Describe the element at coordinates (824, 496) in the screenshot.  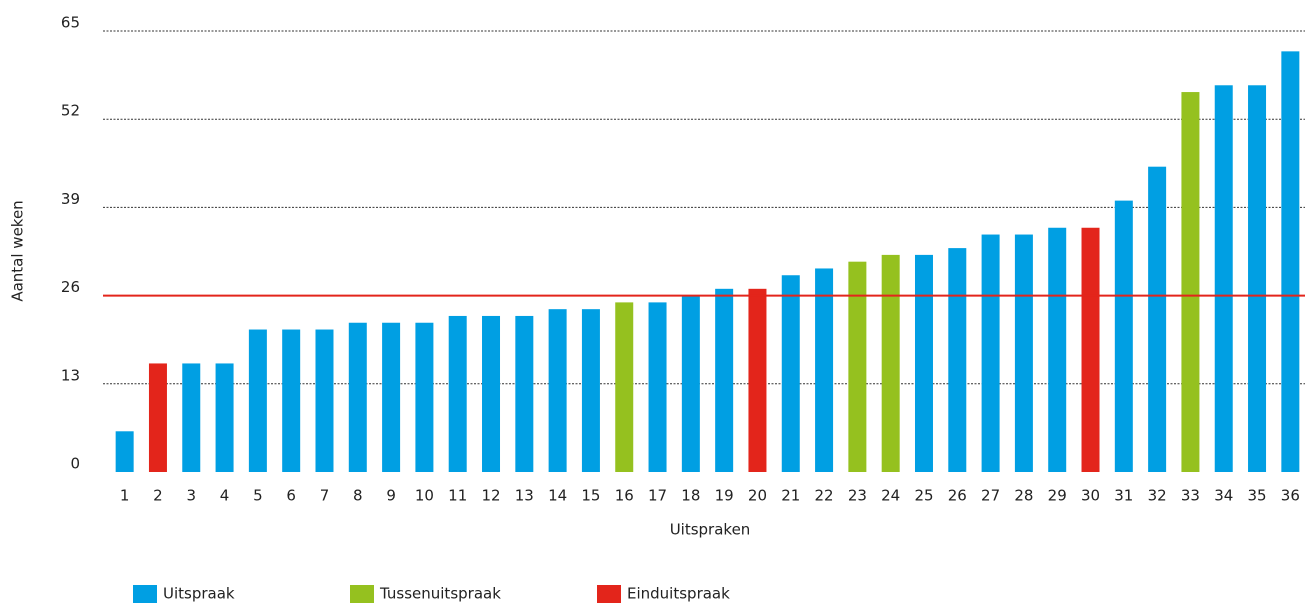
I see `x-tick-label: 22` at that location.